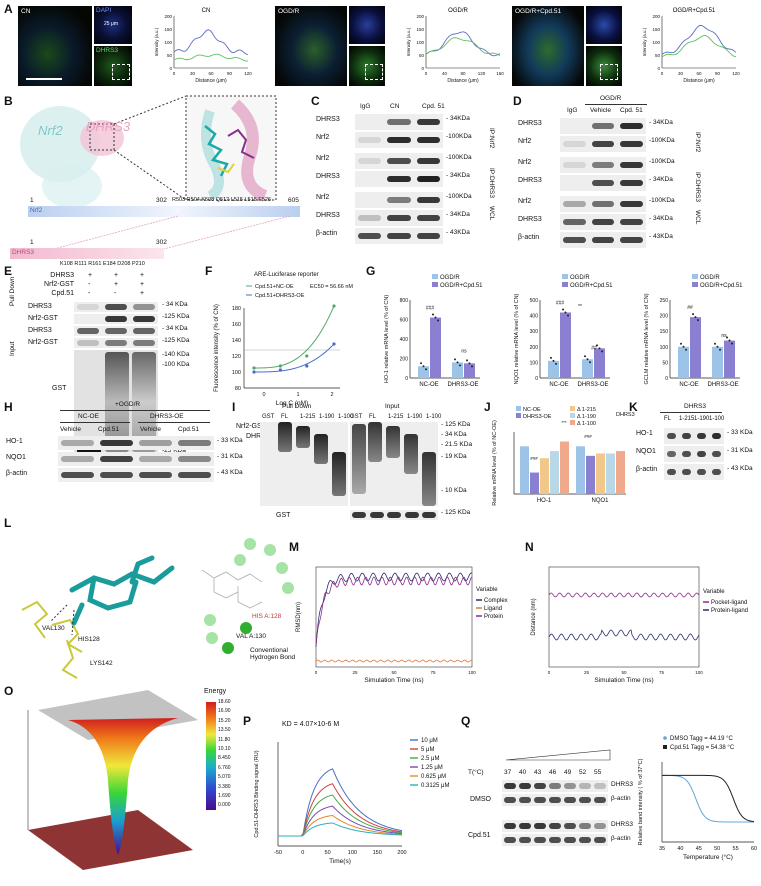 This screenshot has height=886, width=761. I want to click on mw-marker: -100KDa, so click(459, 196).